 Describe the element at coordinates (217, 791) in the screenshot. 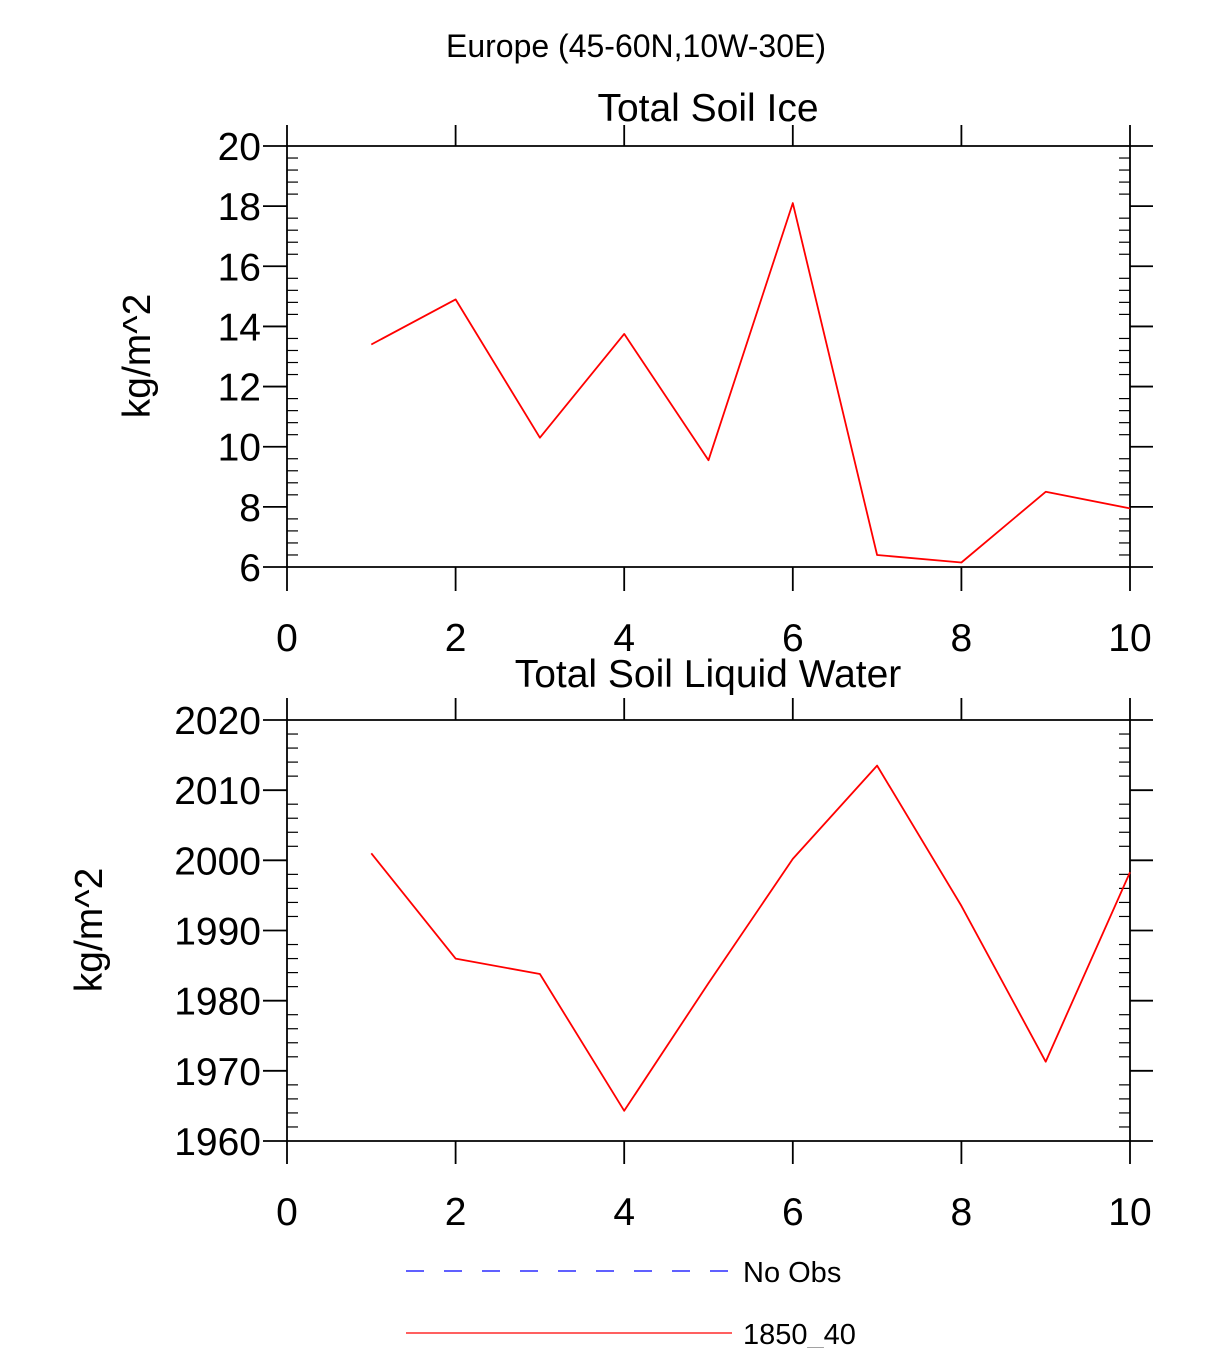

I see `y-tick-label: 2010` at that location.